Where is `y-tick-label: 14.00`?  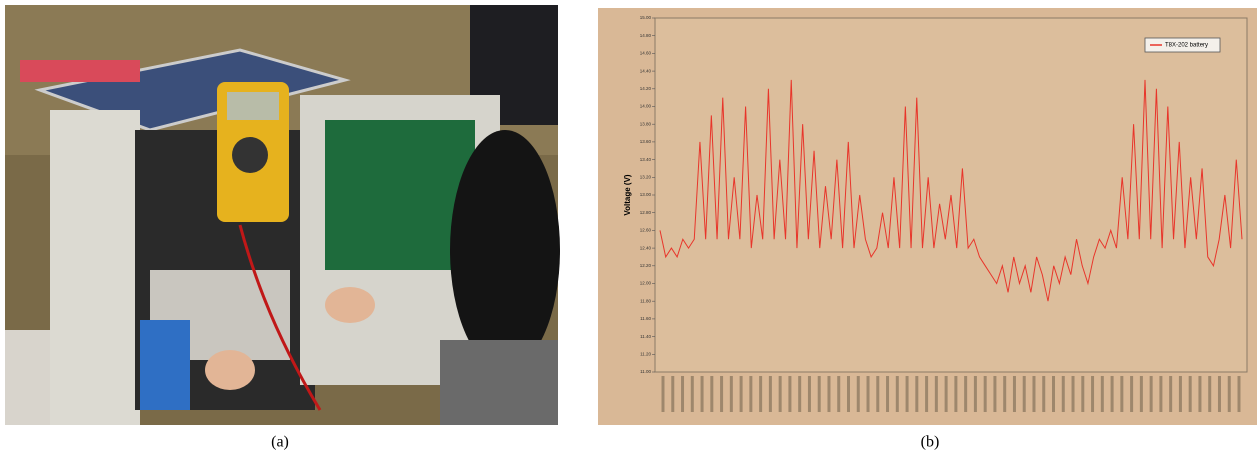 y-tick-label: 14.00 is located at coordinates (646, 106).